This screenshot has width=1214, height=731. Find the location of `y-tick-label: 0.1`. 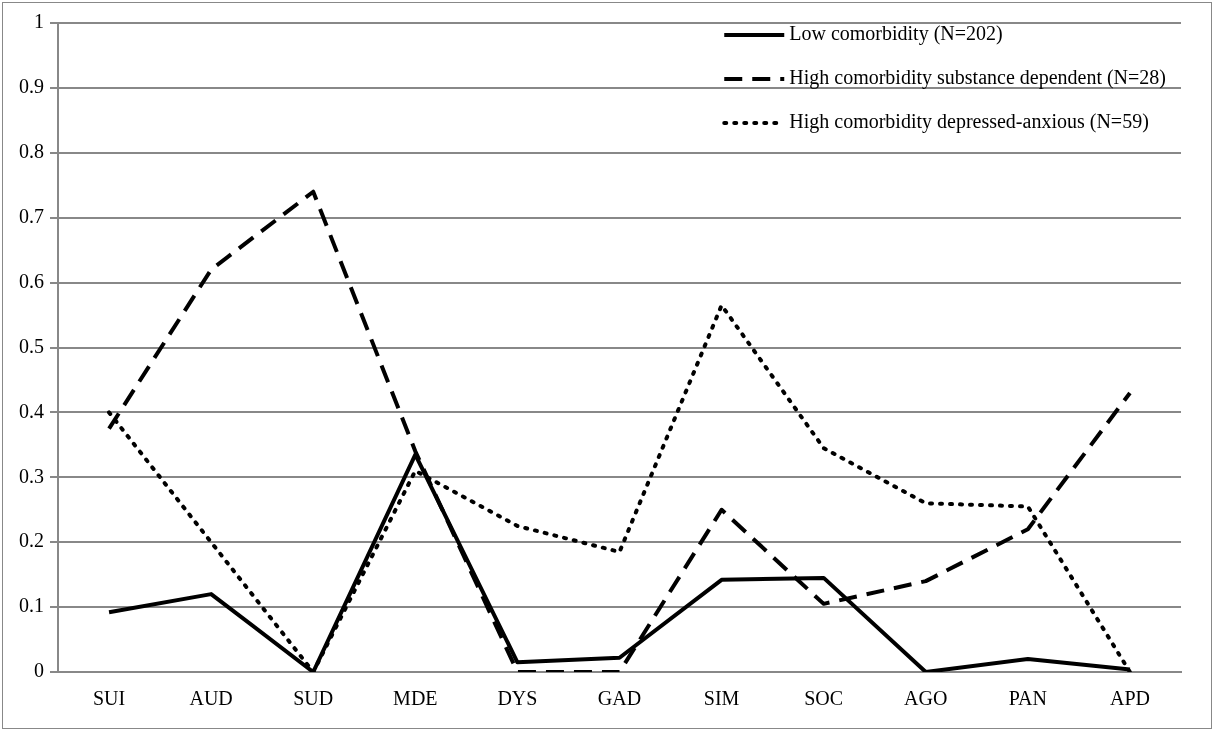

y-tick-label: 0.1 is located at coordinates (31, 605).